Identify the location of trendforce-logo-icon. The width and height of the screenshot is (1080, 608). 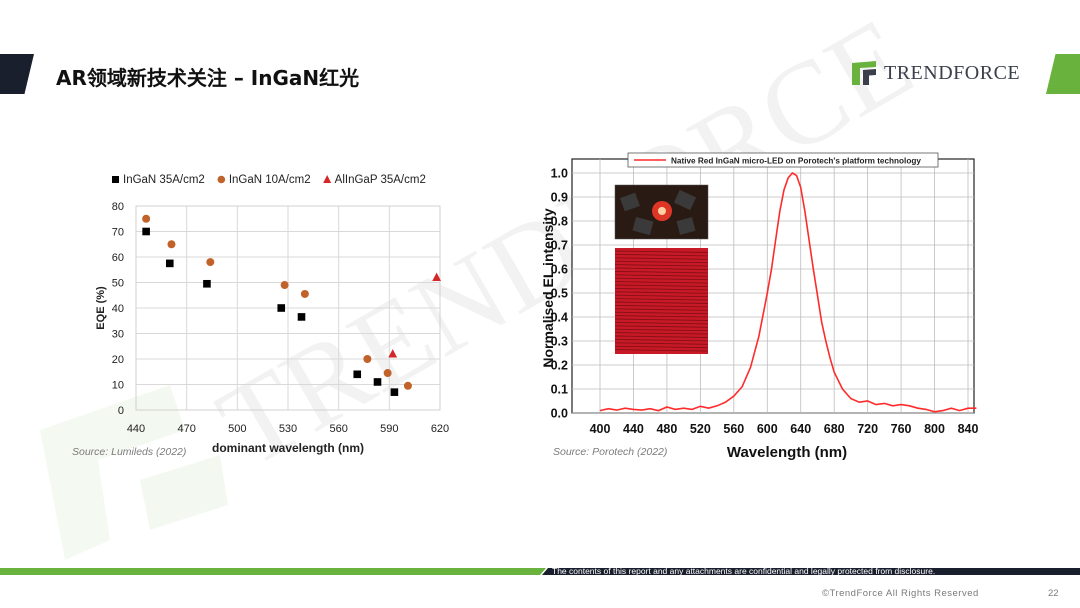
(864, 73).